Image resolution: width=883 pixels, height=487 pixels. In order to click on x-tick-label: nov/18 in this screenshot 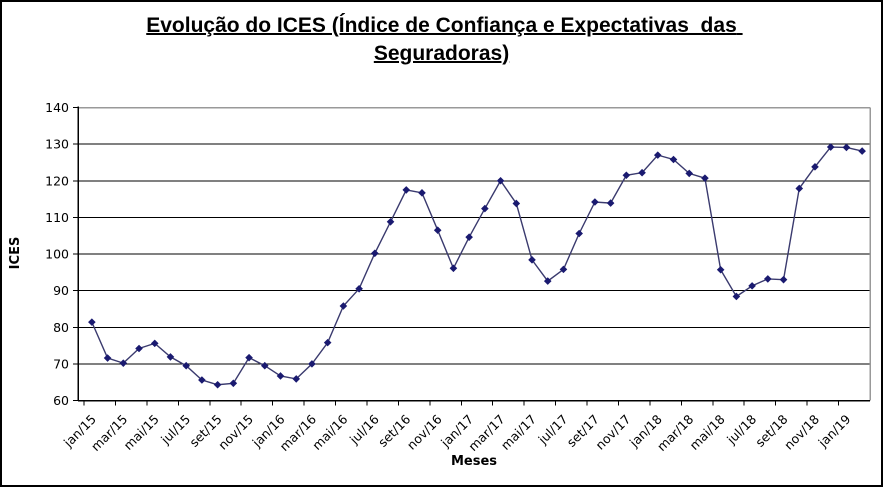, I will do `click(801, 431)`.